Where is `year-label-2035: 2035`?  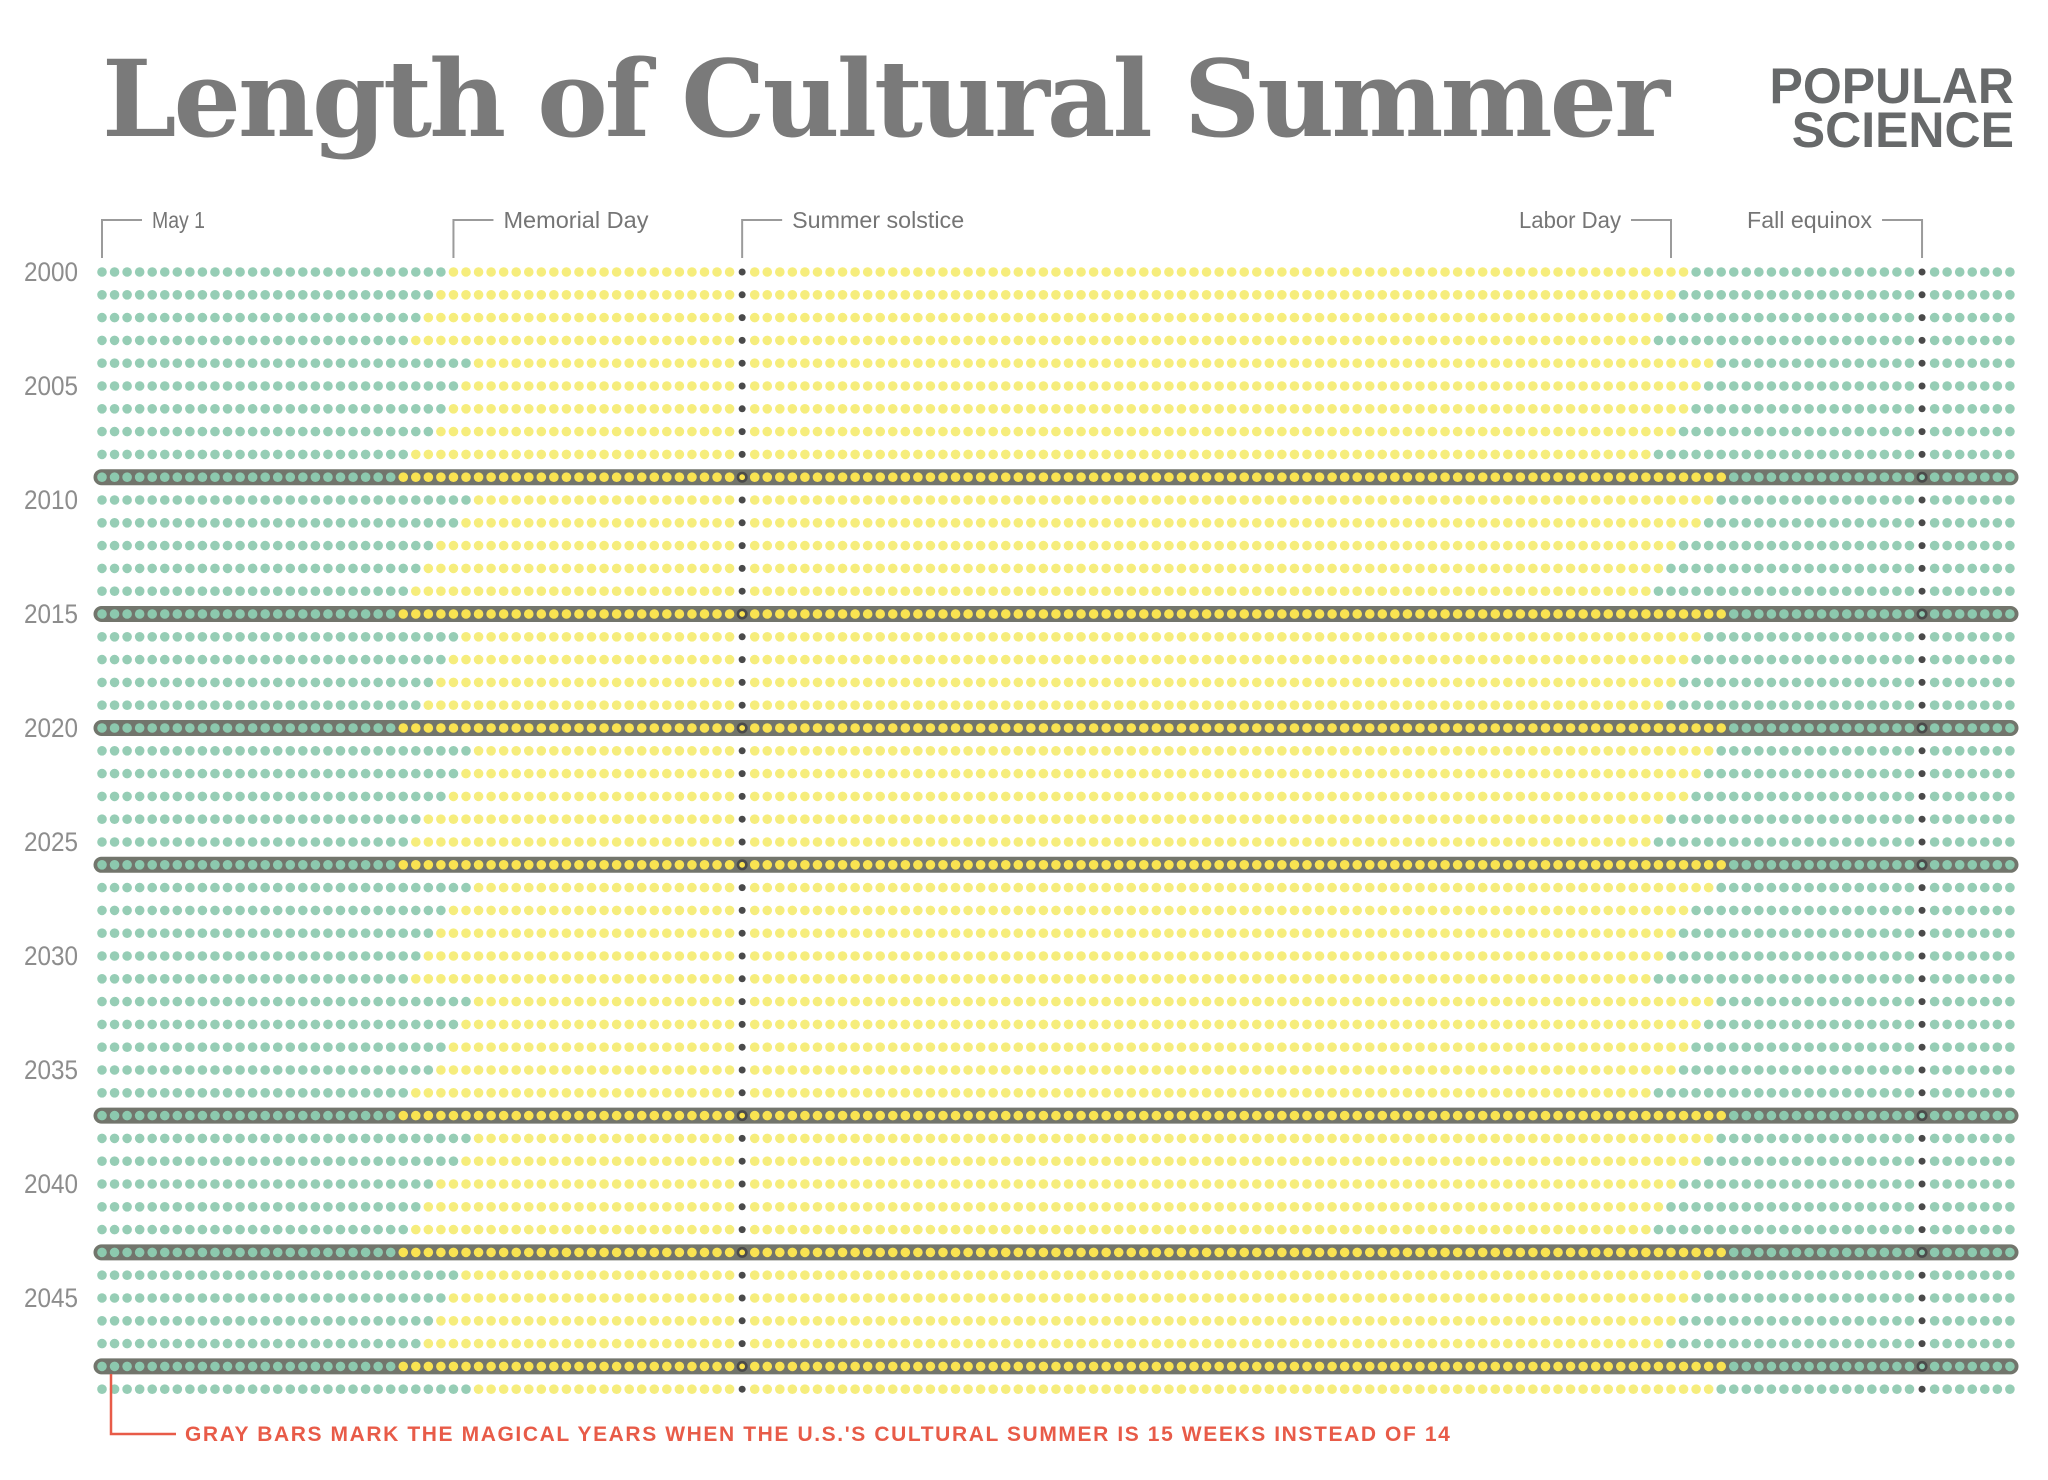 year-label-2035: 2035 is located at coordinates (51, 1070).